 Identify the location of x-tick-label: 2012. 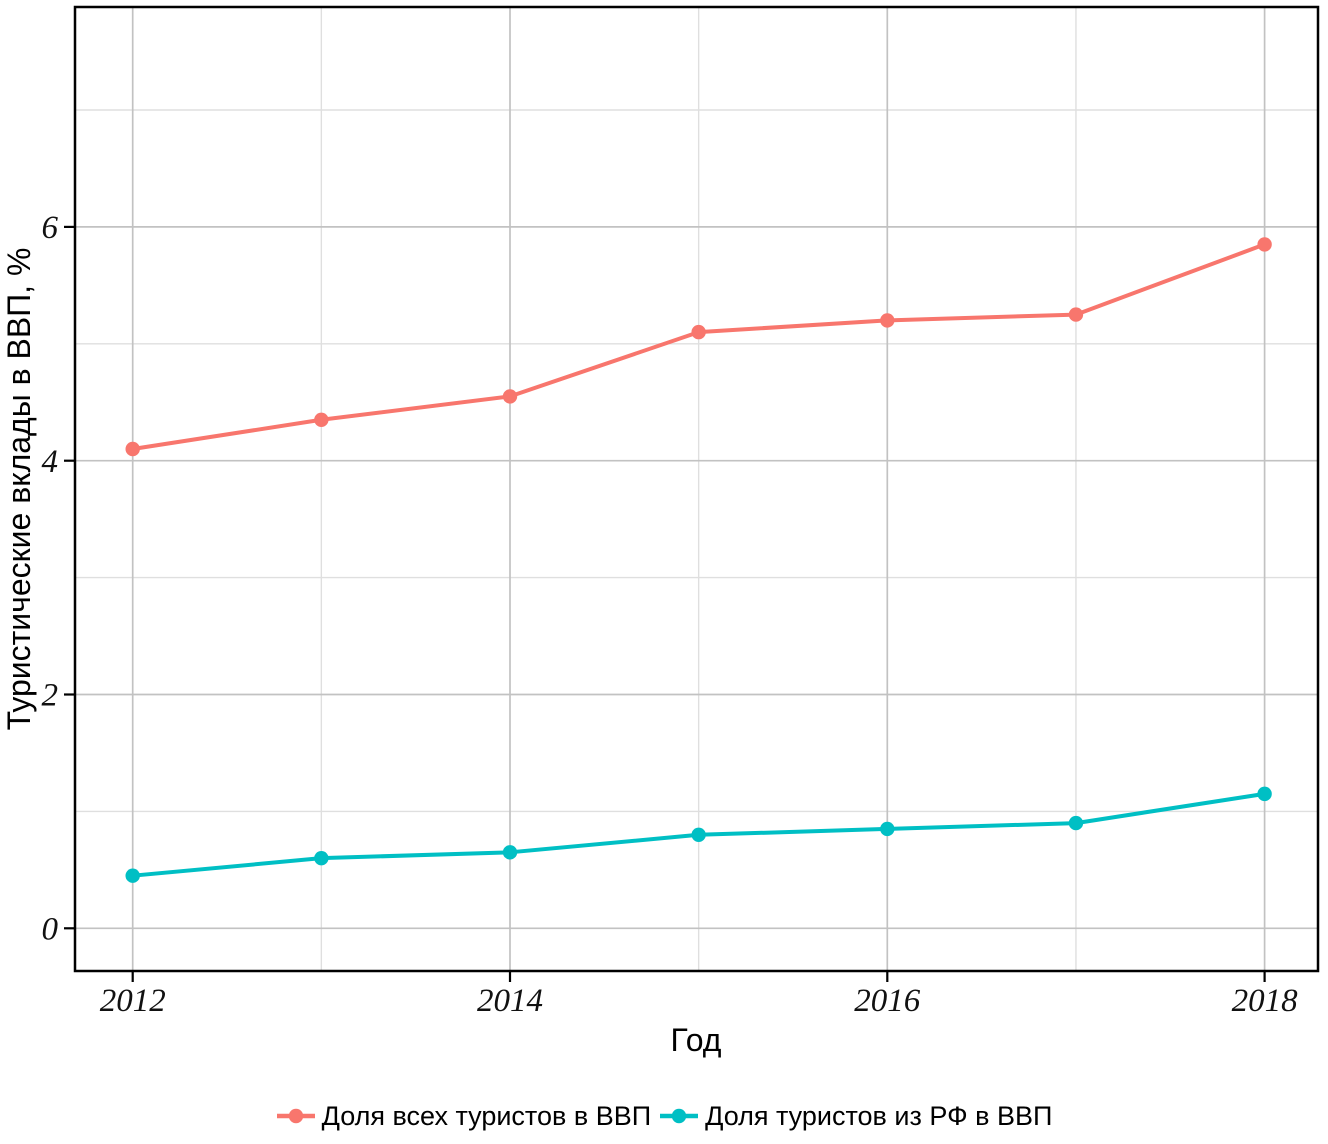
(133, 1001).